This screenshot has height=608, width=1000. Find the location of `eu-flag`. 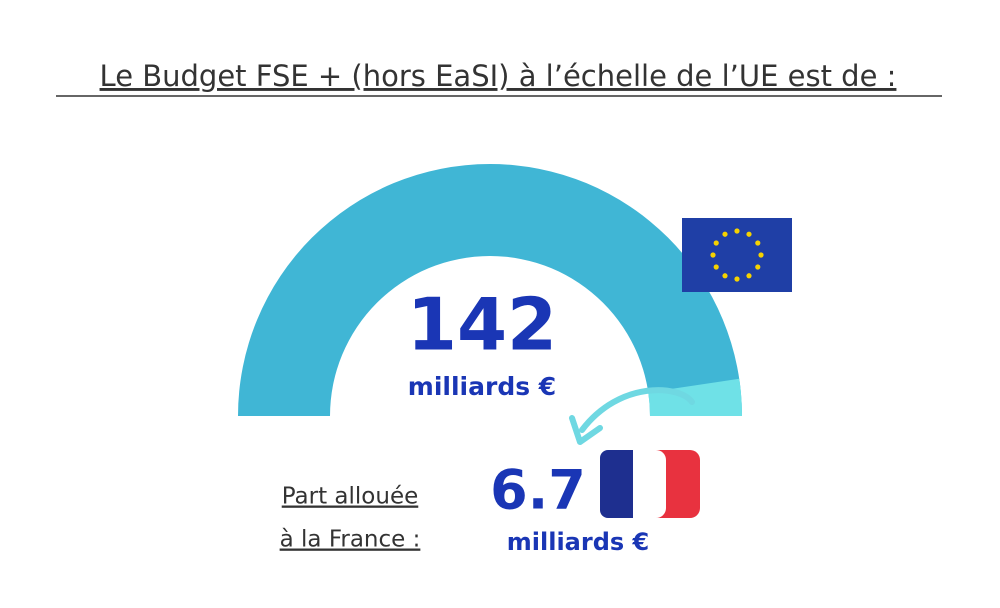

eu-flag is located at coordinates (737, 255).